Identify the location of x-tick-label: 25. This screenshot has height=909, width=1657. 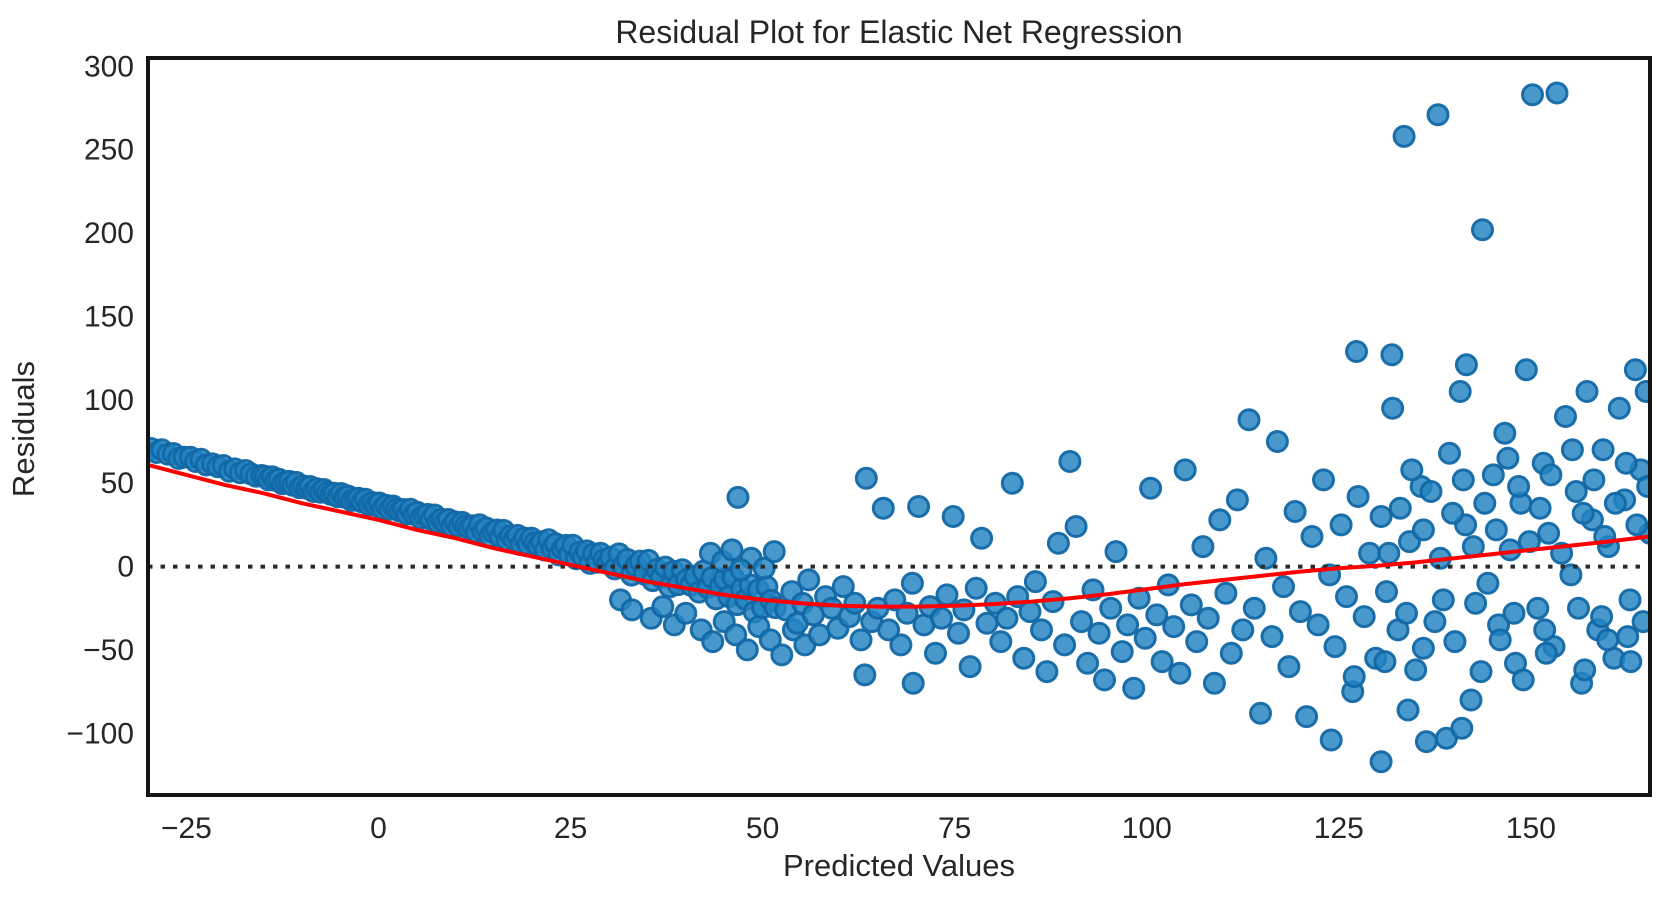
(570, 828).